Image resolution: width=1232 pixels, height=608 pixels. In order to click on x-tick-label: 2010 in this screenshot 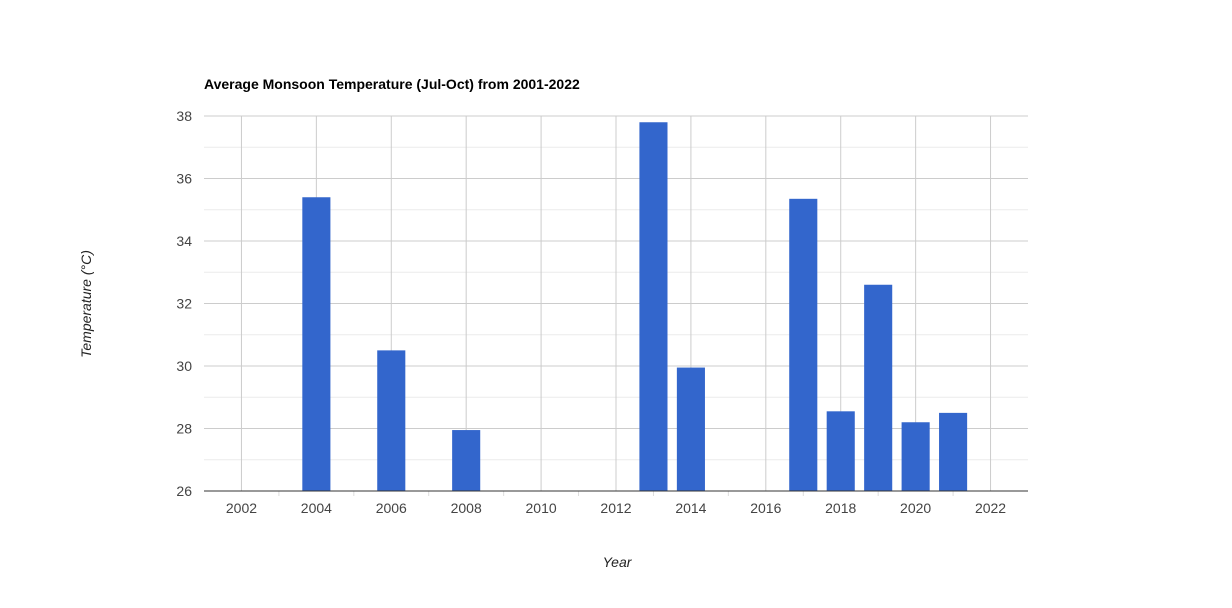, I will do `click(541, 508)`.